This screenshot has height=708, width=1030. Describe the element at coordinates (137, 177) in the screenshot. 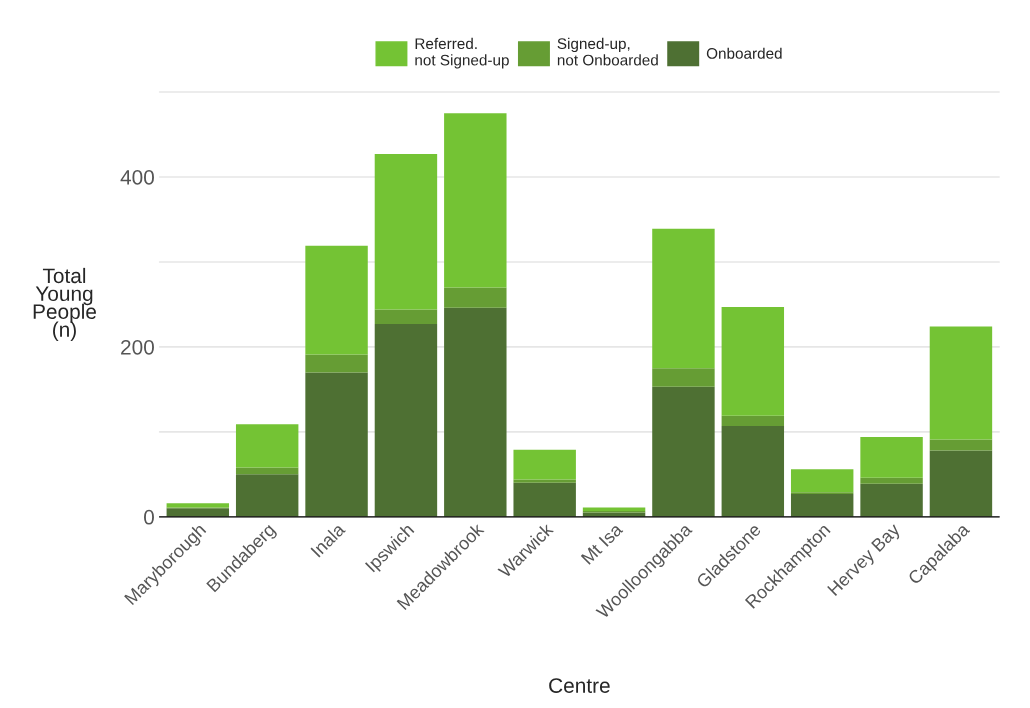

I see `y-tick-label: 400` at that location.